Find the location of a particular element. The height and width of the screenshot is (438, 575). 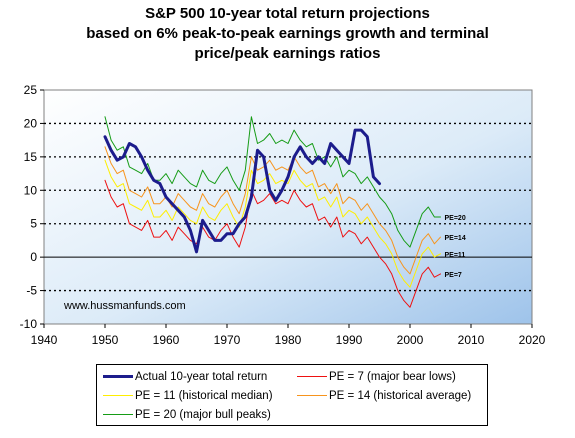

legend-swatch-pe14 is located at coordinates (312, 395).